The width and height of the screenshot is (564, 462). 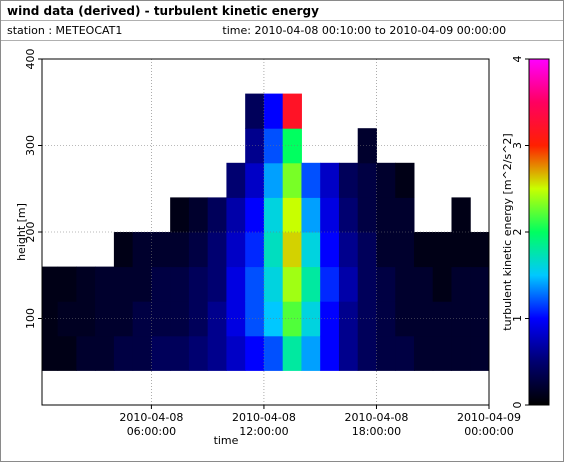 I want to click on x-tick-label: 06:00:00, so click(x=151, y=431).